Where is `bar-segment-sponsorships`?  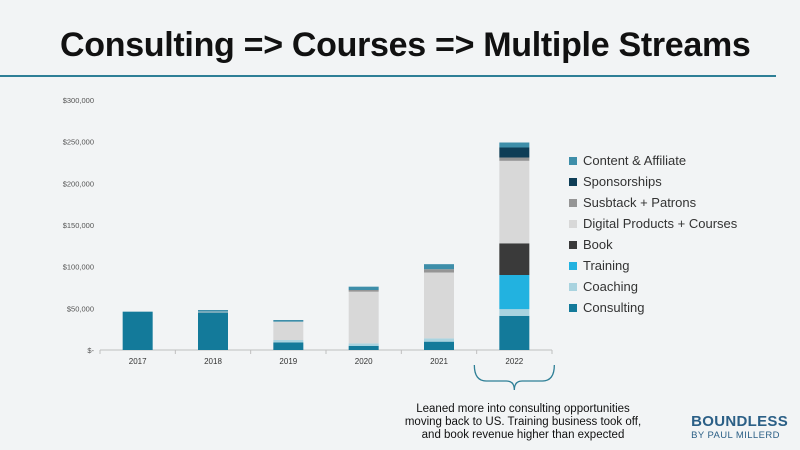
bar-segment-sponsorships is located at coordinates (514, 152).